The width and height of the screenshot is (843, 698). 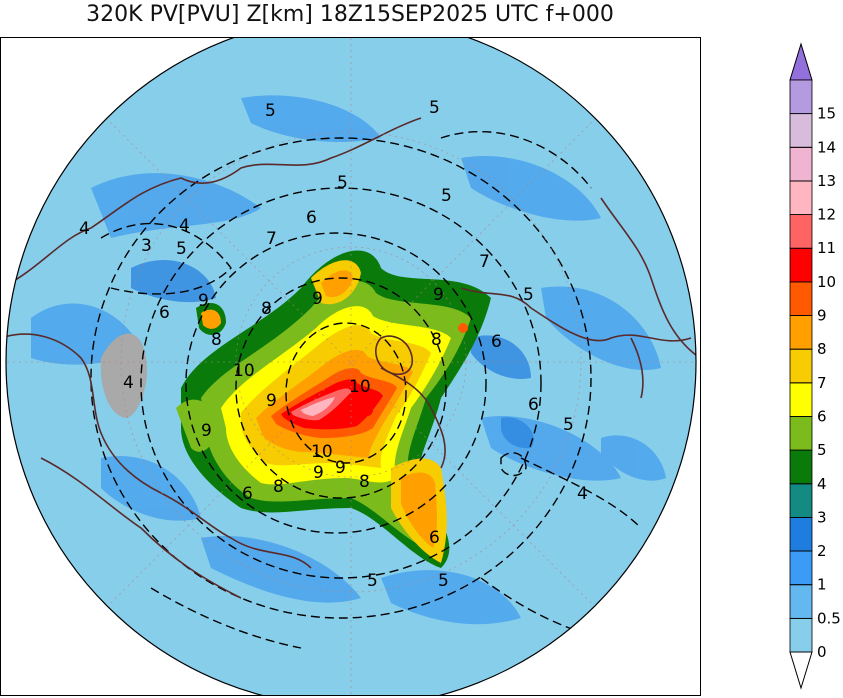 I want to click on colorbar-label: 7, so click(x=822, y=383).